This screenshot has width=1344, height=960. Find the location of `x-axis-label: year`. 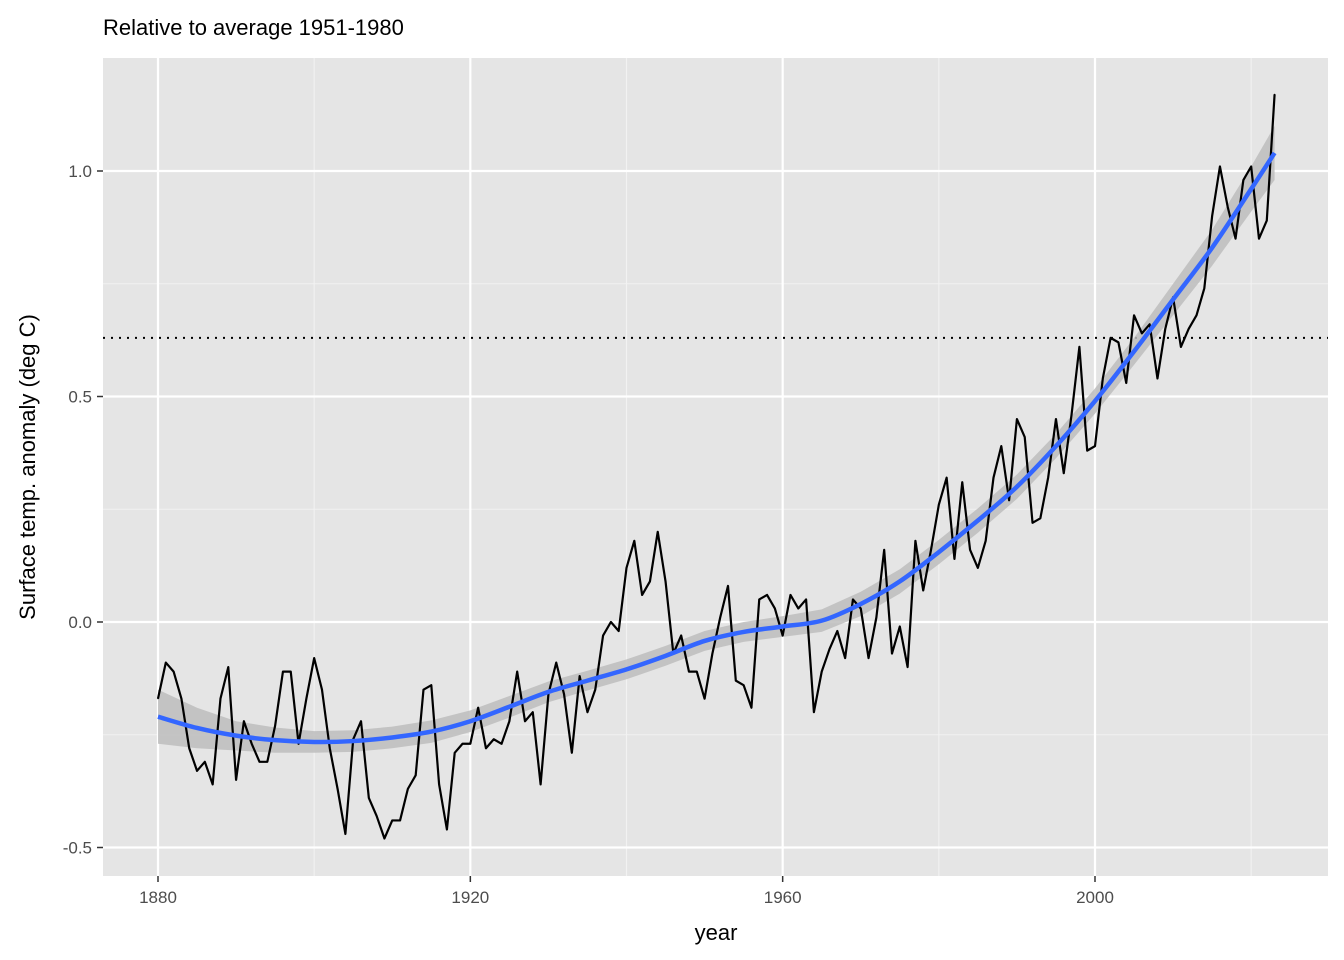

x-axis-label: year is located at coordinates (716, 932).